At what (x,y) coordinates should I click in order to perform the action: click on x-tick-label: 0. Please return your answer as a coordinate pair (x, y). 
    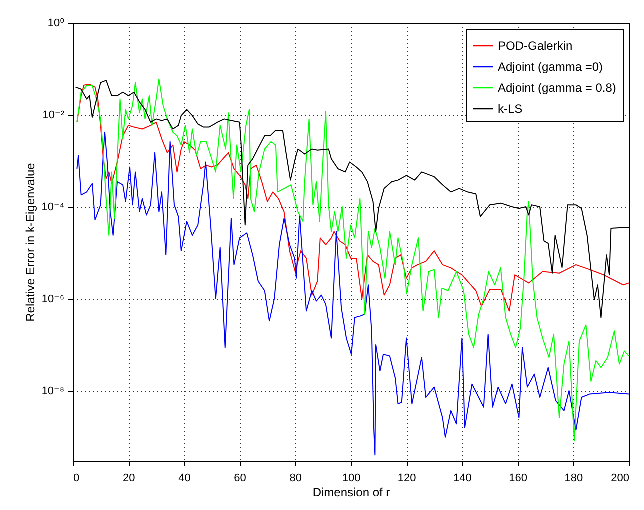
    Looking at the image, I should click on (77, 478).